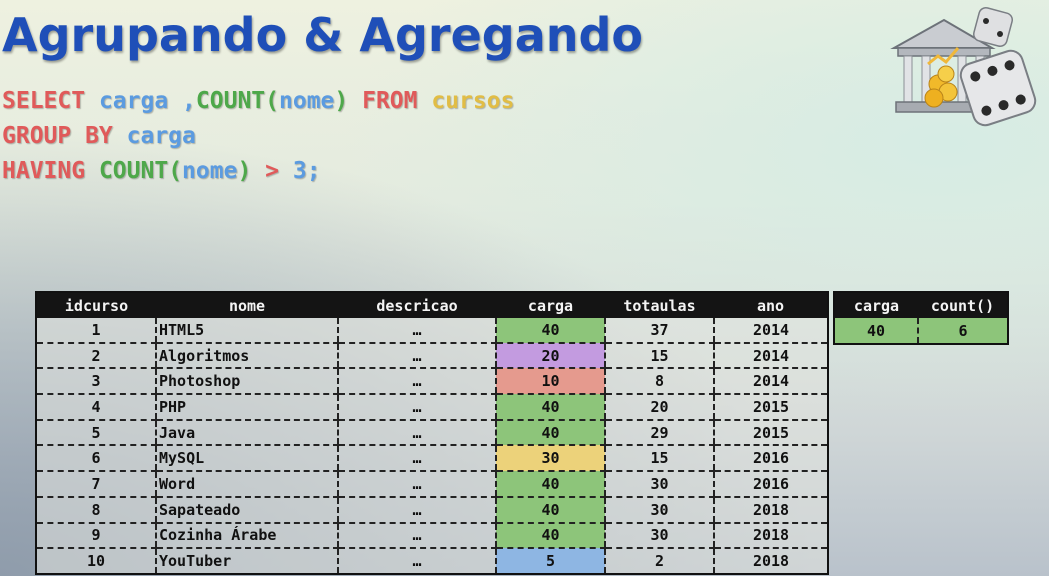 Image resolution: width=1049 pixels, height=576 pixels. Describe the element at coordinates (246, 484) in the screenshot. I see `cell-nome: Word` at that location.